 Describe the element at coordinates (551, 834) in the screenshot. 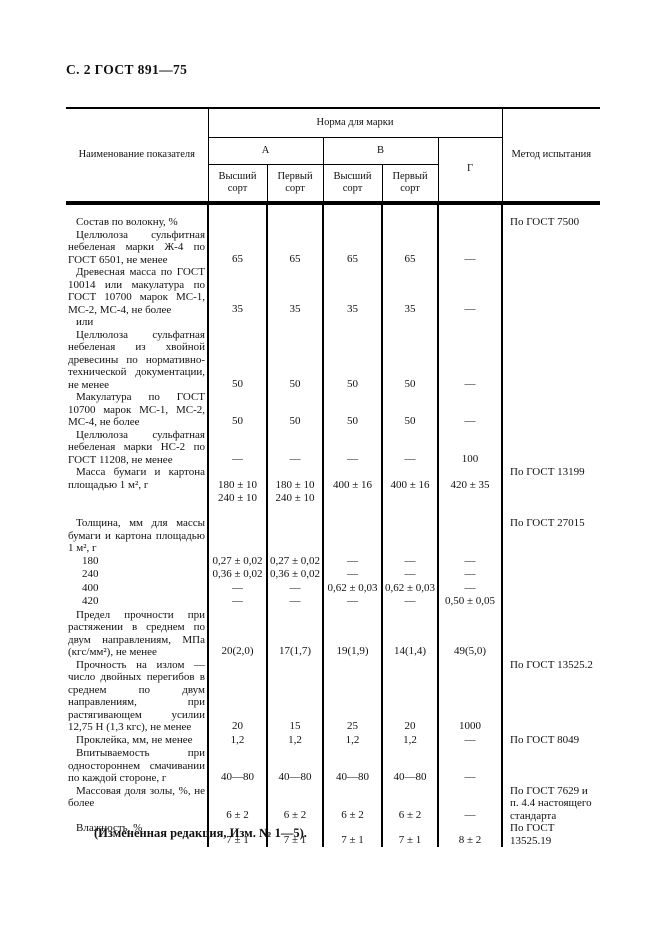

I see `method-cell: По ГОСТ 13525.19` at that location.